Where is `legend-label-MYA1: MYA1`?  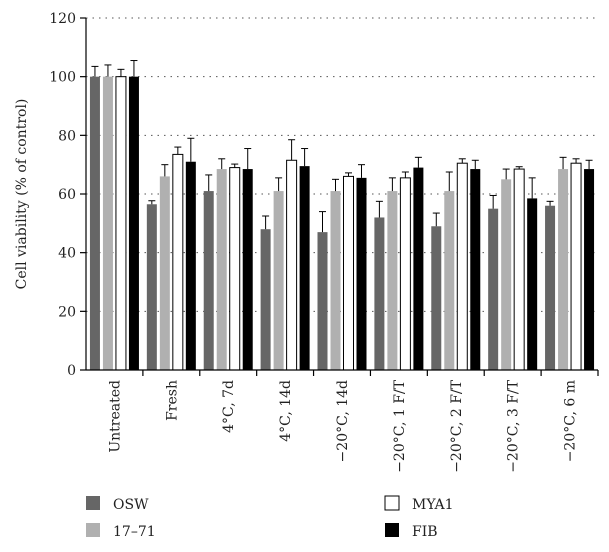
legend-label-MYA1: MYA1 is located at coordinates (433, 505).